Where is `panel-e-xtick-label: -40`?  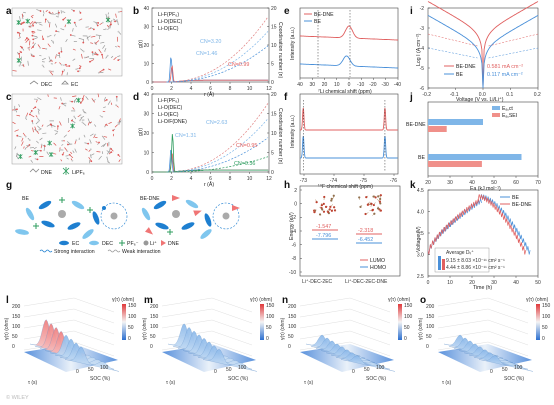 panel-e-xtick-label: -40 is located at coordinates (397, 85).